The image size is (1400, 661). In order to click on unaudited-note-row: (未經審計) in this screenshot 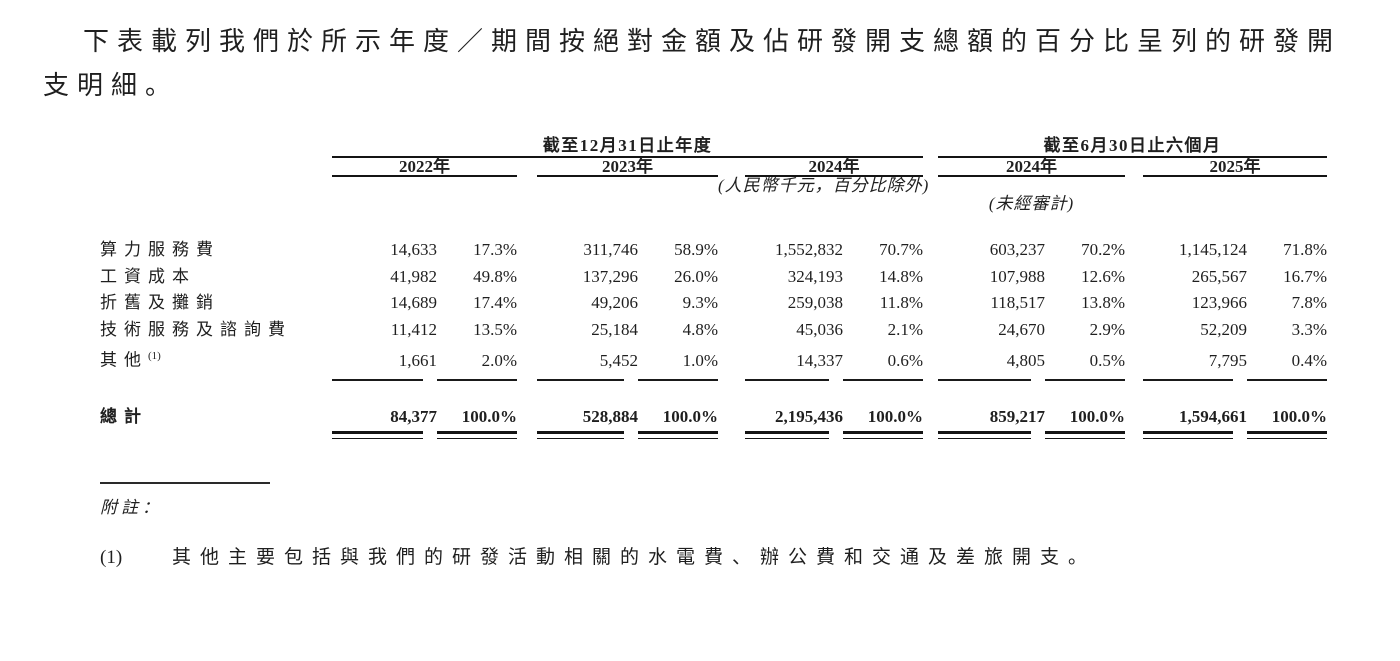, I will do `click(713, 204)`.